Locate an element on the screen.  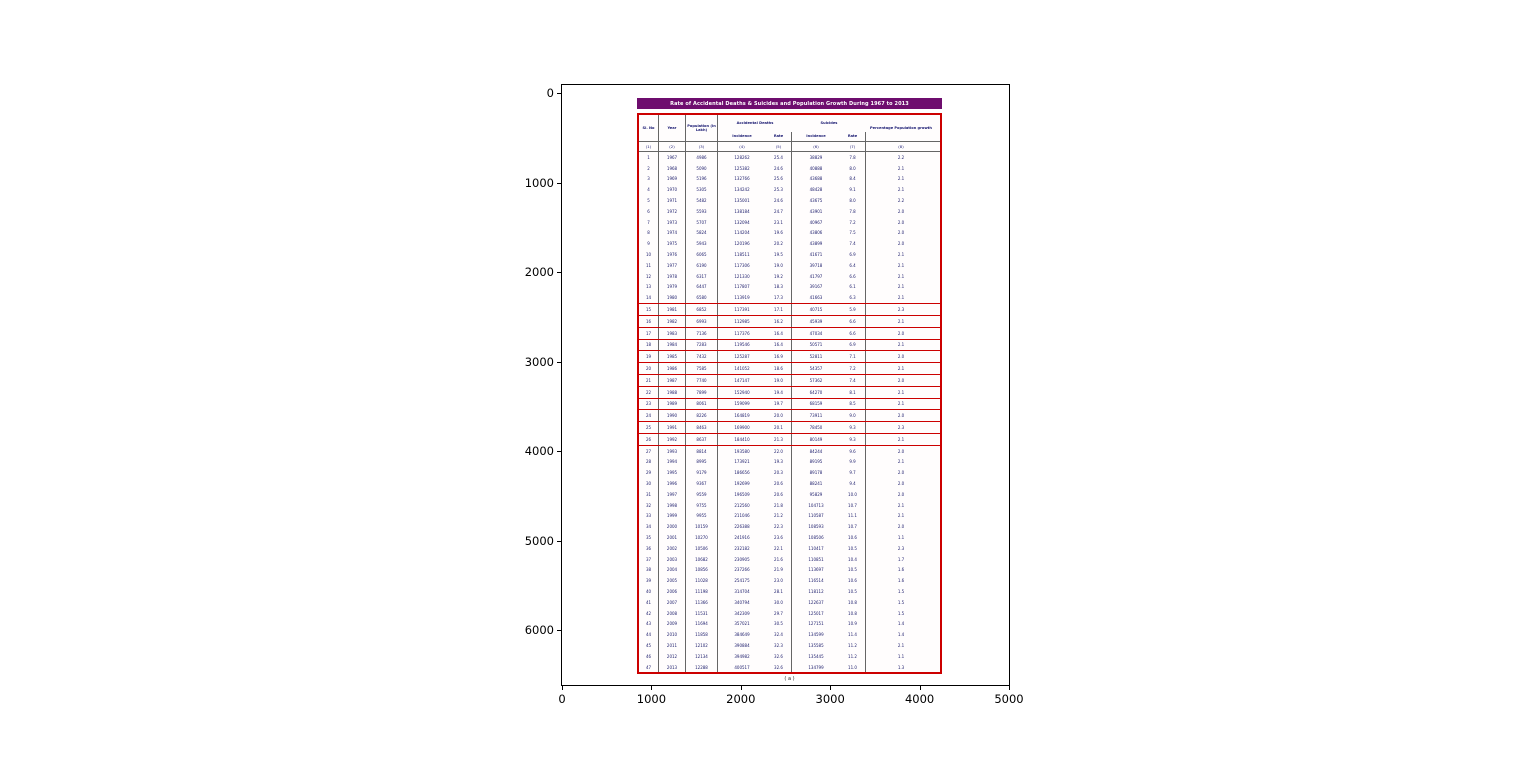
table-cell: 9179 is located at coordinates (702, 473).